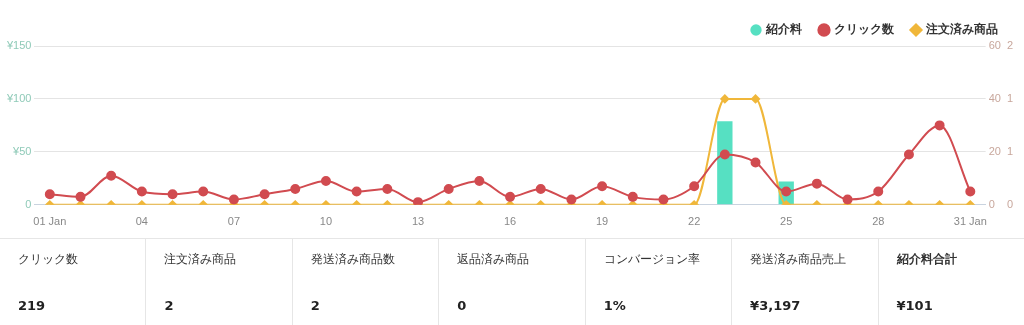 The width and height of the screenshot is (1024, 325). I want to click on x-tick-label: 13, so click(418, 221).